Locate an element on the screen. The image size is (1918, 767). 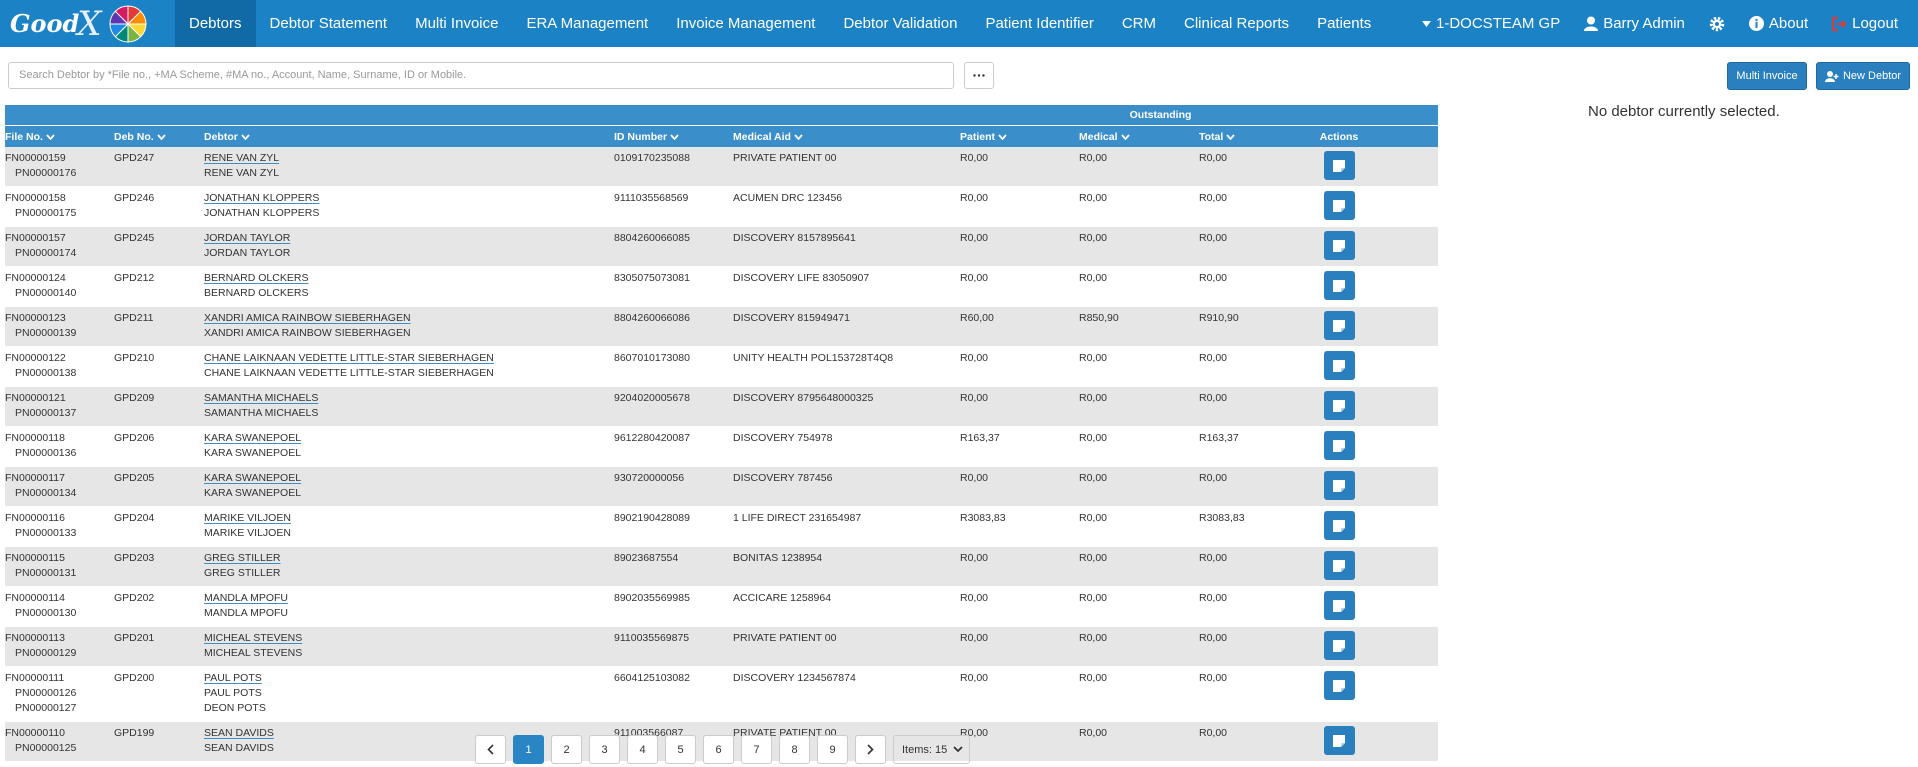
chevron-right is located at coordinates (870, 749).